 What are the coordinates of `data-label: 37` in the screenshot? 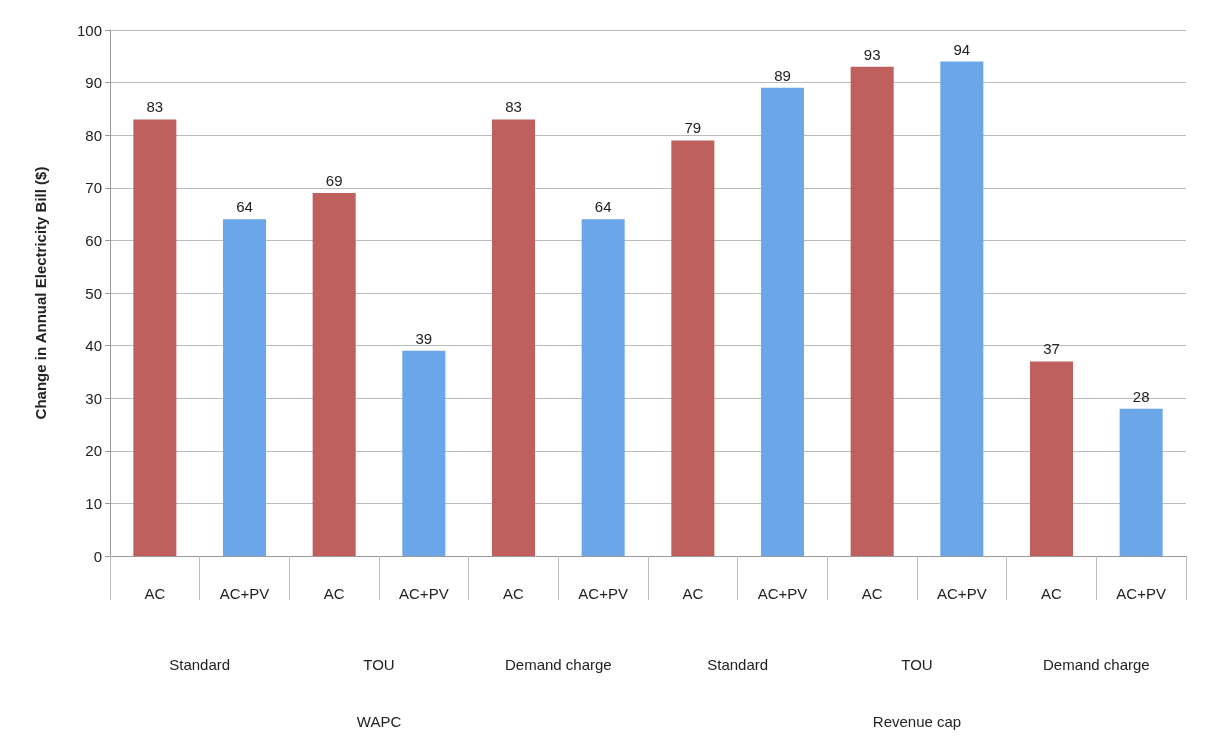 It's located at (1051, 349).